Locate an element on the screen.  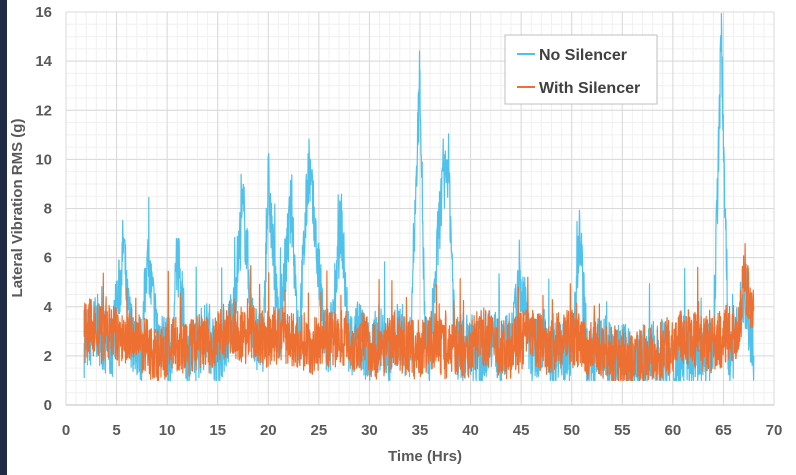
x-tick-label: 10 is located at coordinates (167, 430).